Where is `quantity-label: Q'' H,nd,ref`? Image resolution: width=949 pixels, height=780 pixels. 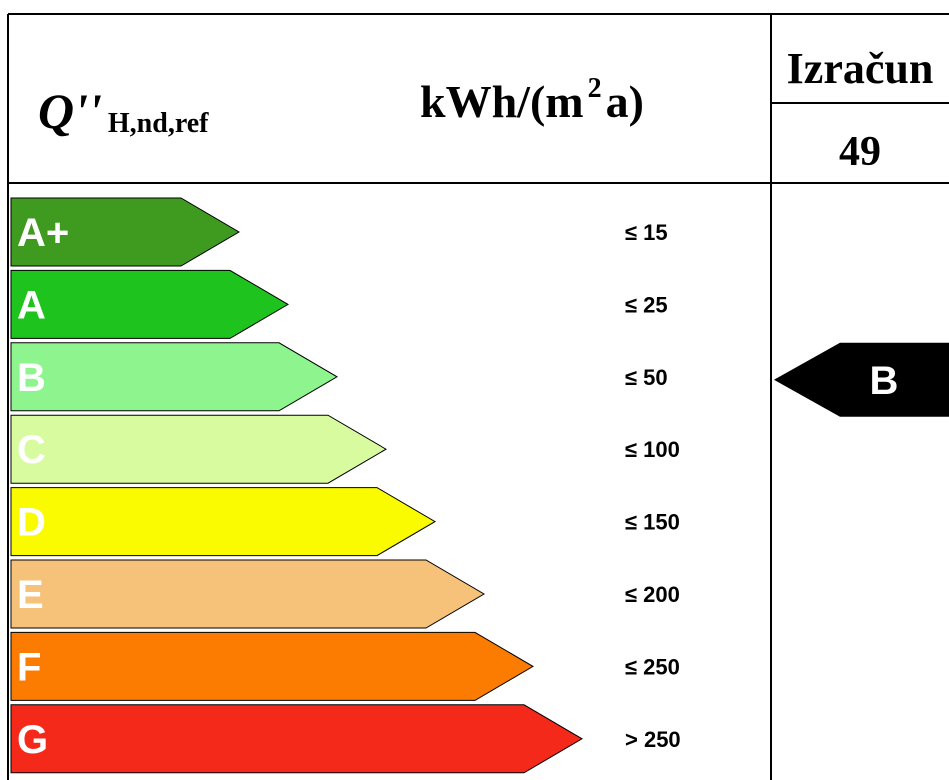
quantity-label: Q'' H,nd,ref is located at coordinates (123, 111).